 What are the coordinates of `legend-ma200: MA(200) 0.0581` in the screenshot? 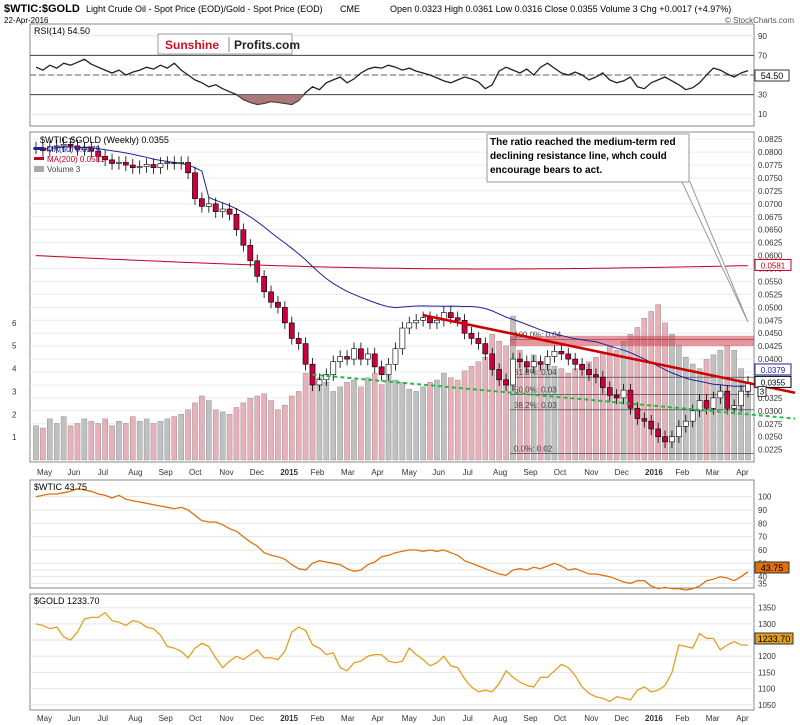 It's located at (76, 159).